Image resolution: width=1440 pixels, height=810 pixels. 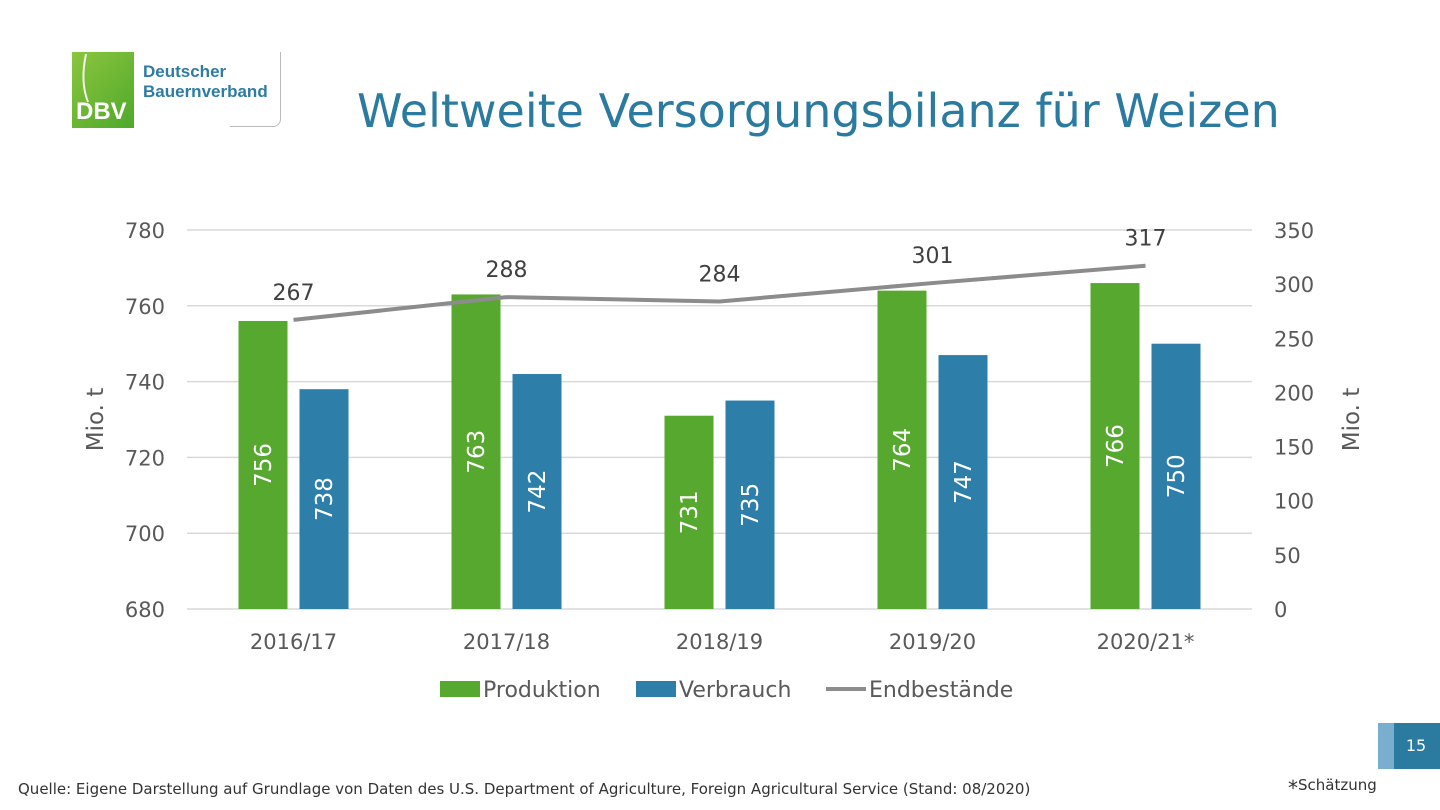 I want to click on line-data-label: 288, so click(x=507, y=270).